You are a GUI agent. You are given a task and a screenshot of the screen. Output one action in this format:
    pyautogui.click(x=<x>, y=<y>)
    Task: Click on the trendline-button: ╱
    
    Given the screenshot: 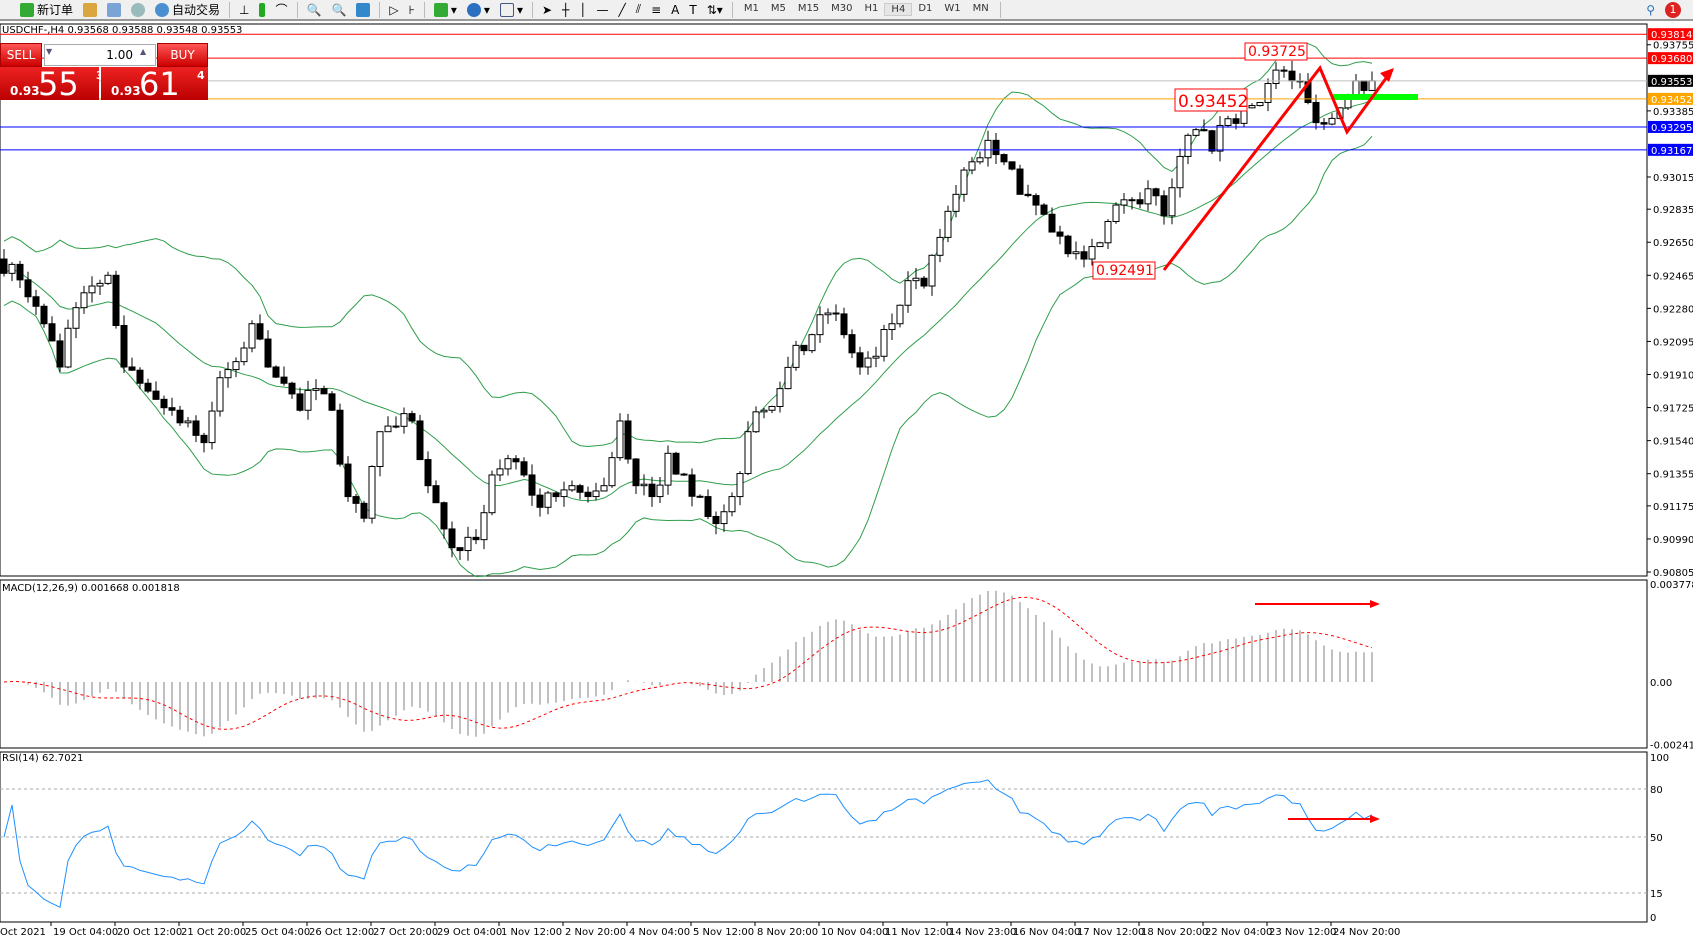 What is the action you would take?
    pyautogui.click(x=622, y=9)
    